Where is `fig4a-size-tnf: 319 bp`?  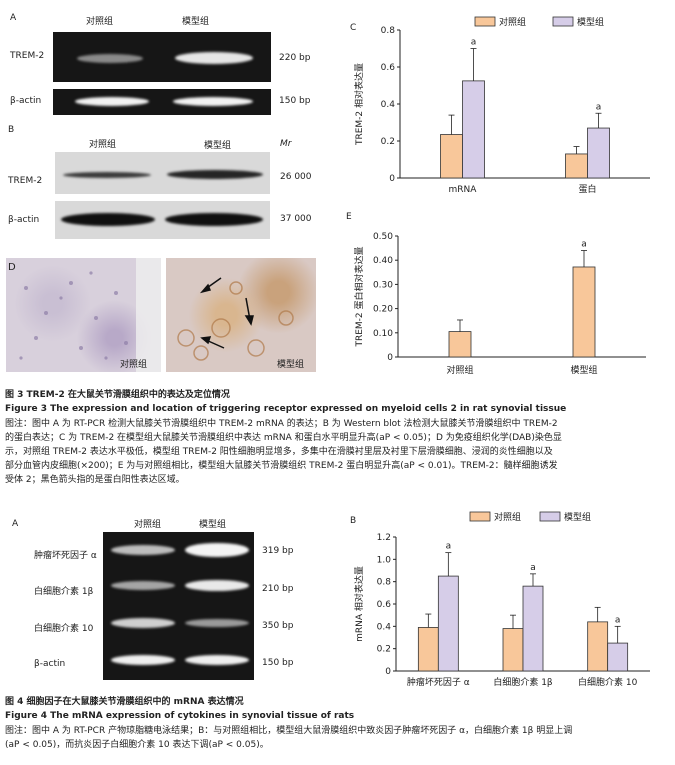 fig4a-size-tnf: 319 bp is located at coordinates (278, 551).